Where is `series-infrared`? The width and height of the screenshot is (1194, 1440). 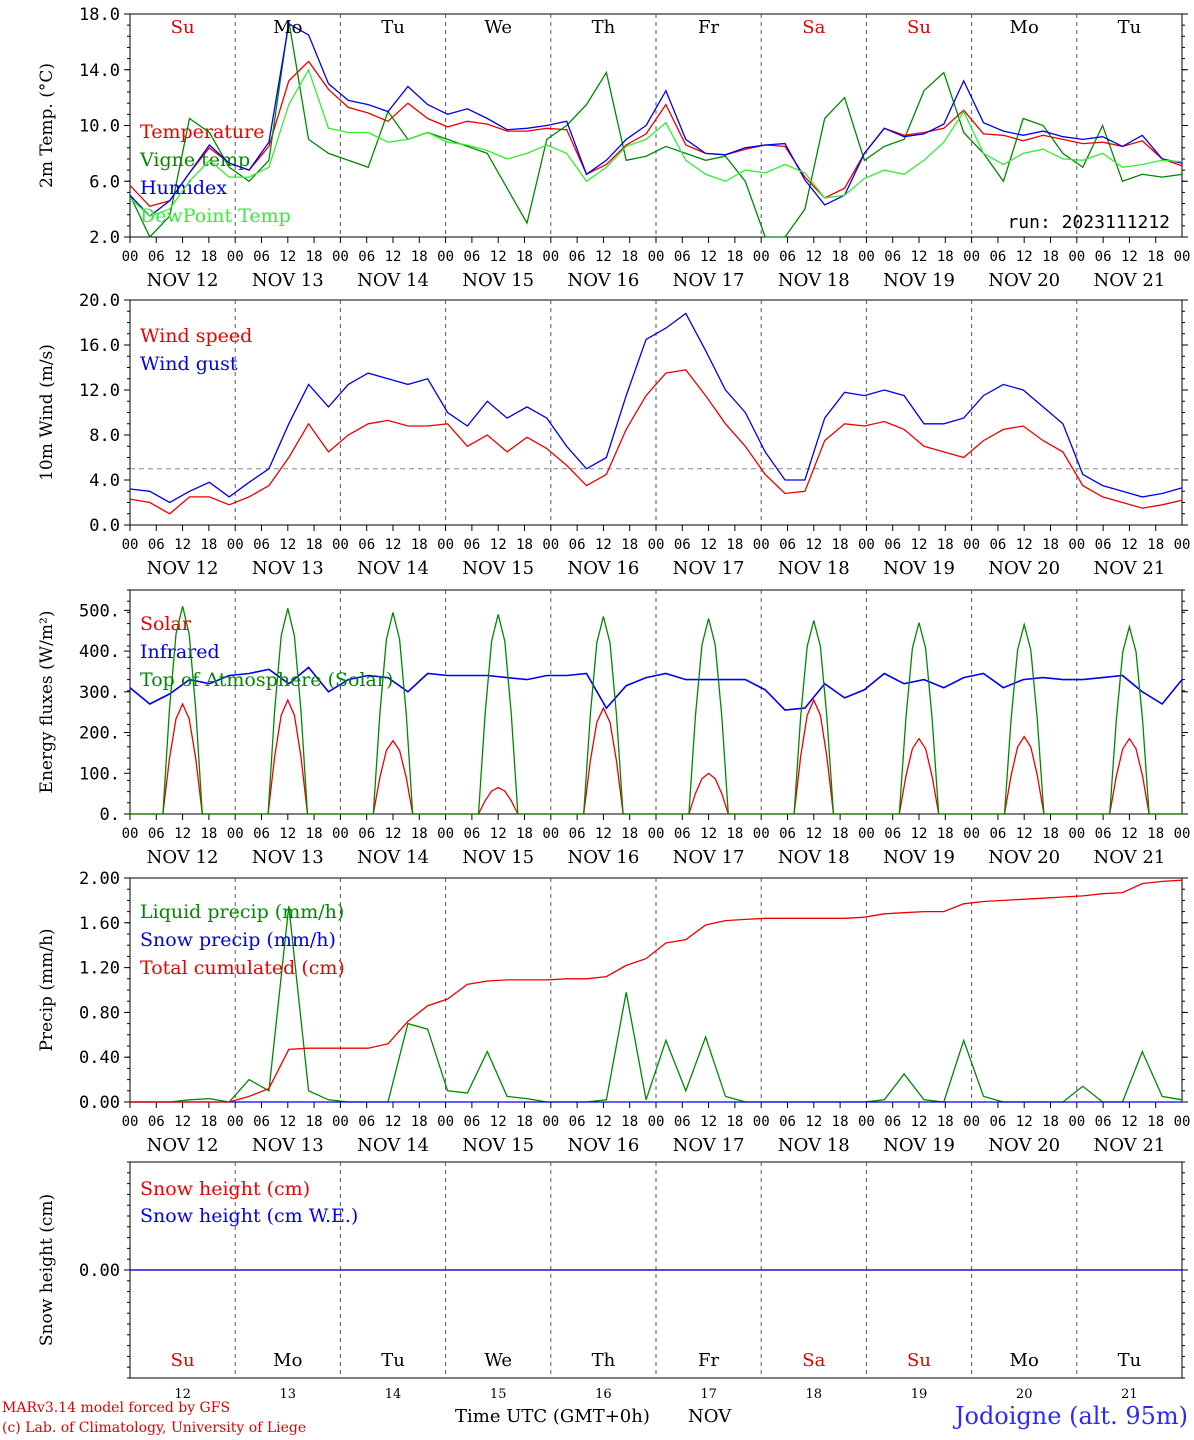 series-infrared is located at coordinates (656, 688).